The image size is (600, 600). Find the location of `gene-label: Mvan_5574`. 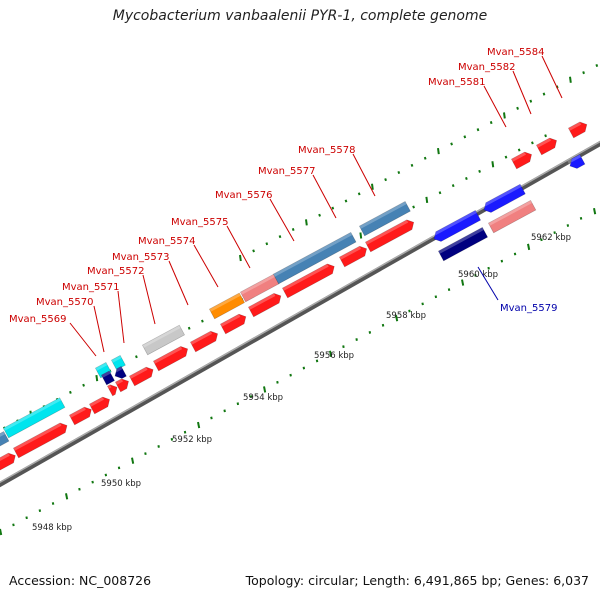

gene-label: Mvan_5574 is located at coordinates (166, 241).